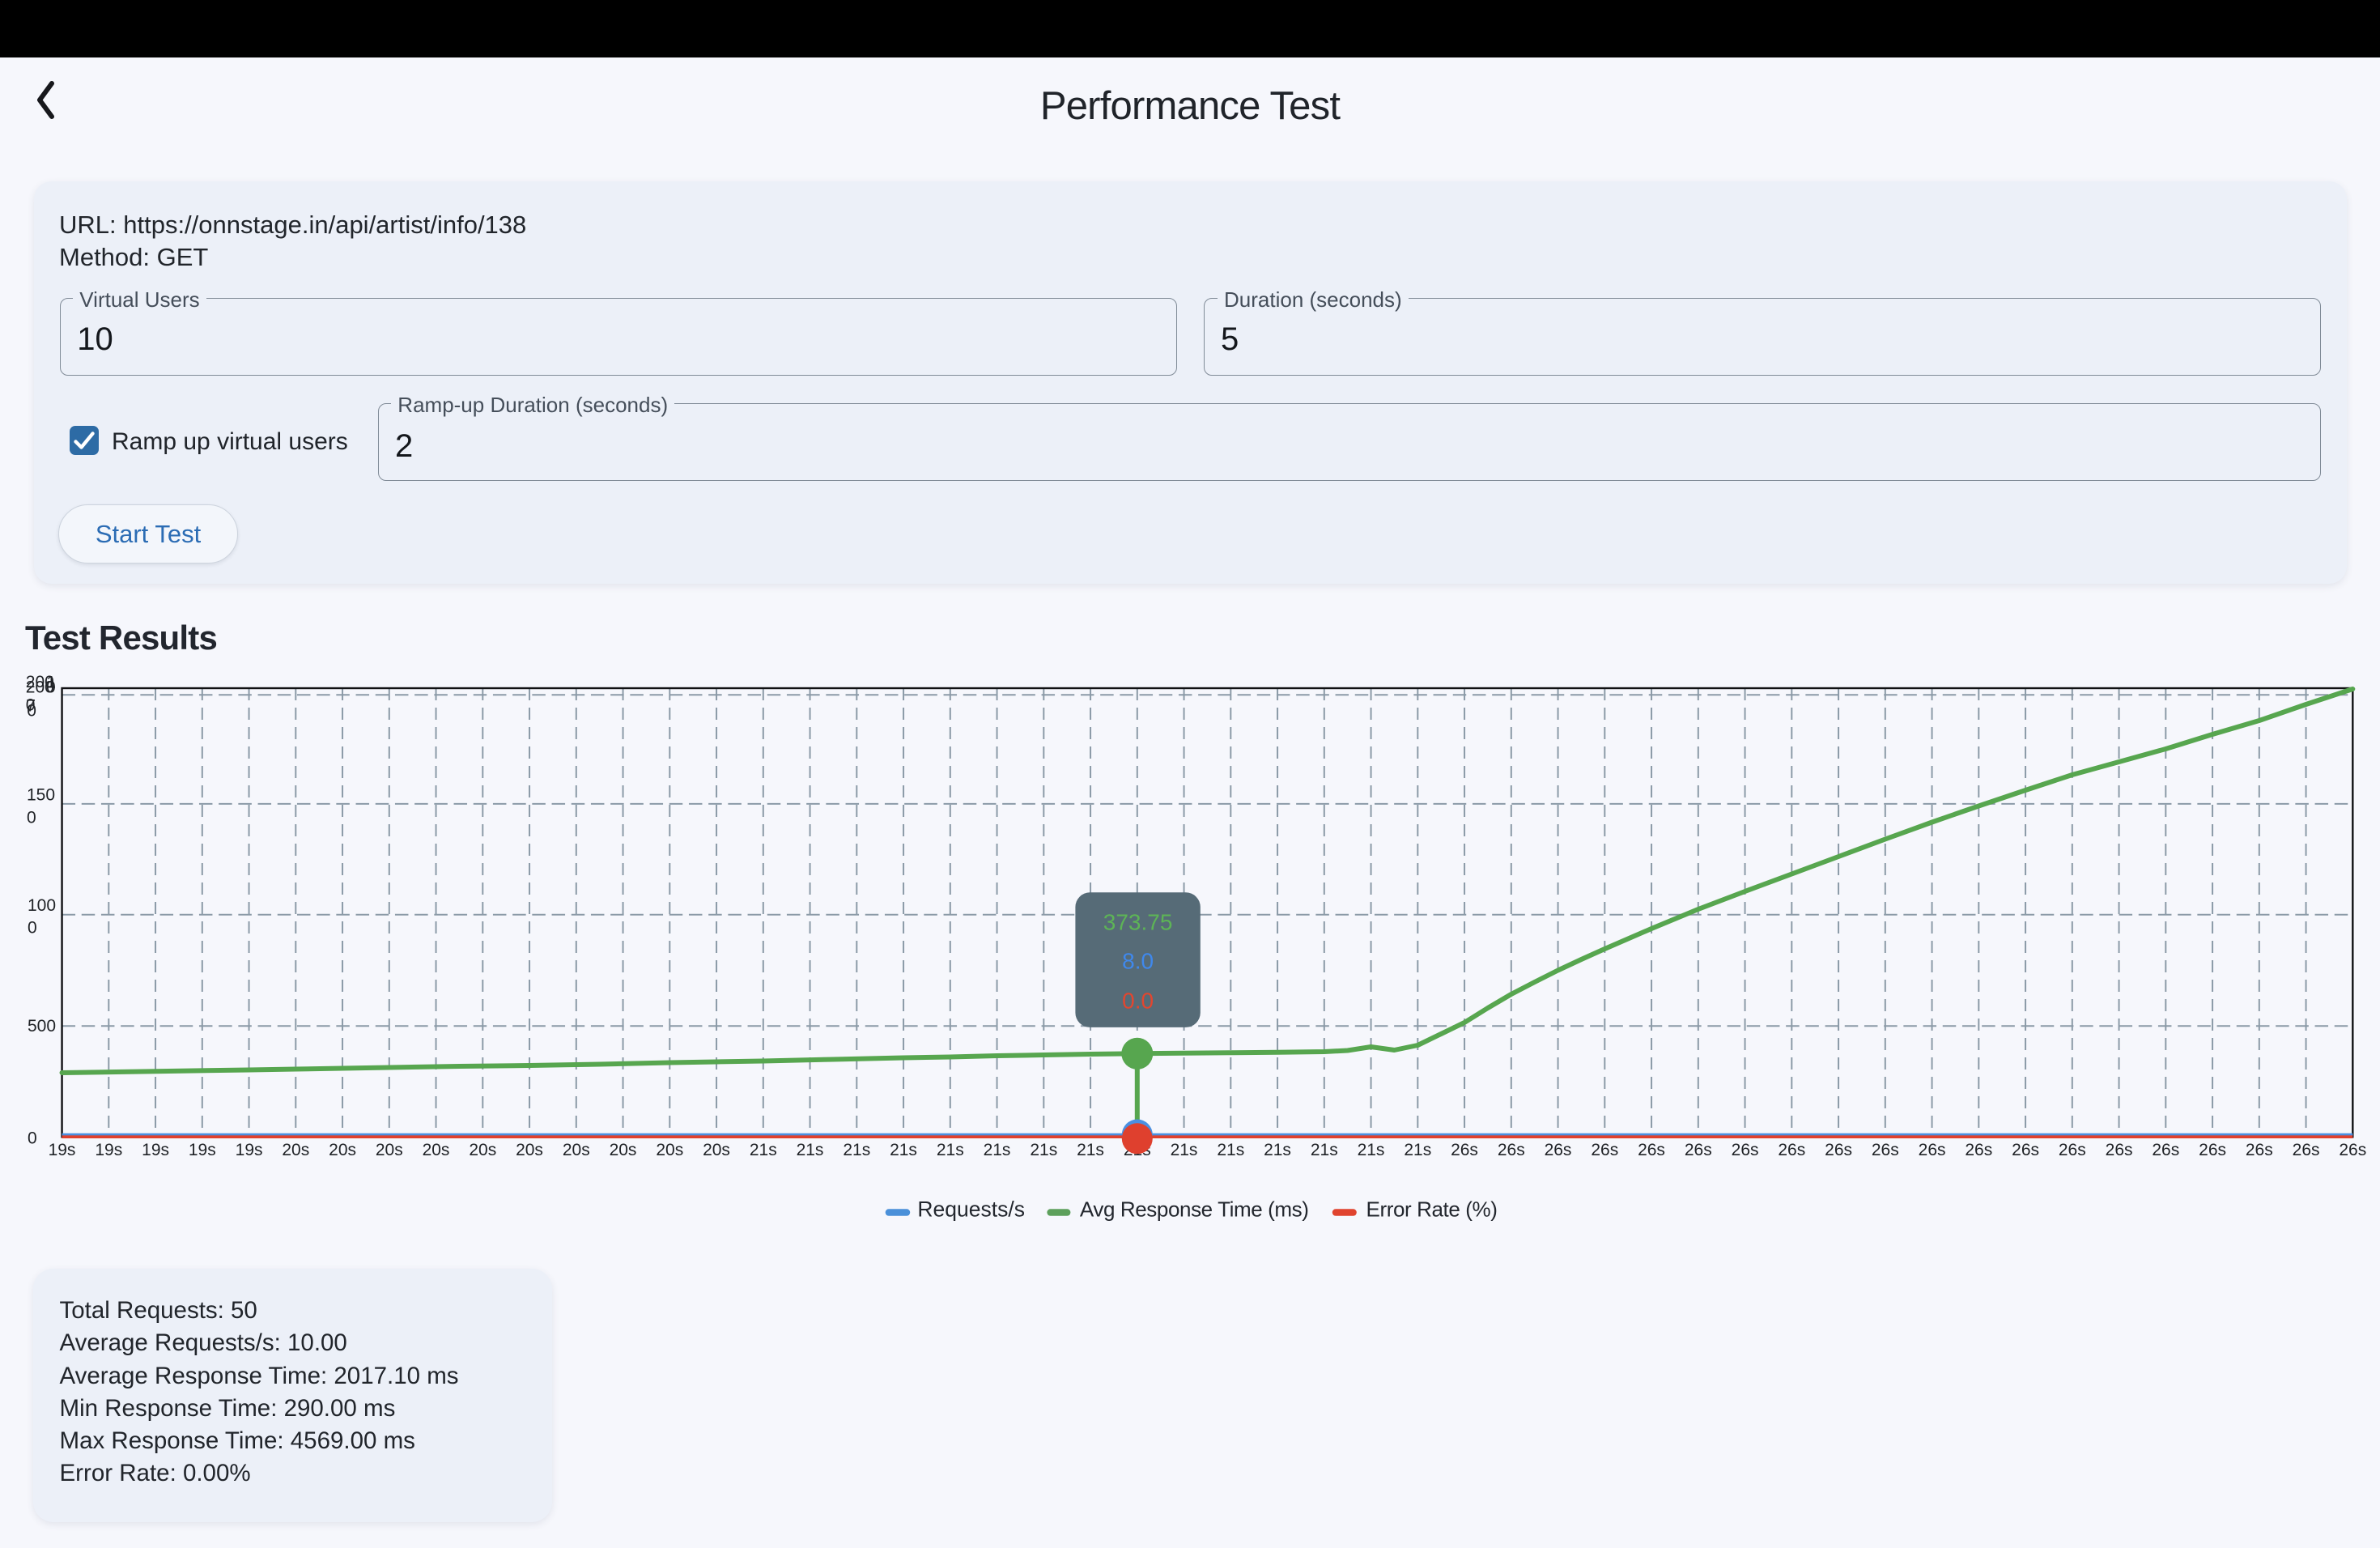 The width and height of the screenshot is (2380, 1548). I want to click on svg-text: Error Rate (%), so click(1432, 1209).